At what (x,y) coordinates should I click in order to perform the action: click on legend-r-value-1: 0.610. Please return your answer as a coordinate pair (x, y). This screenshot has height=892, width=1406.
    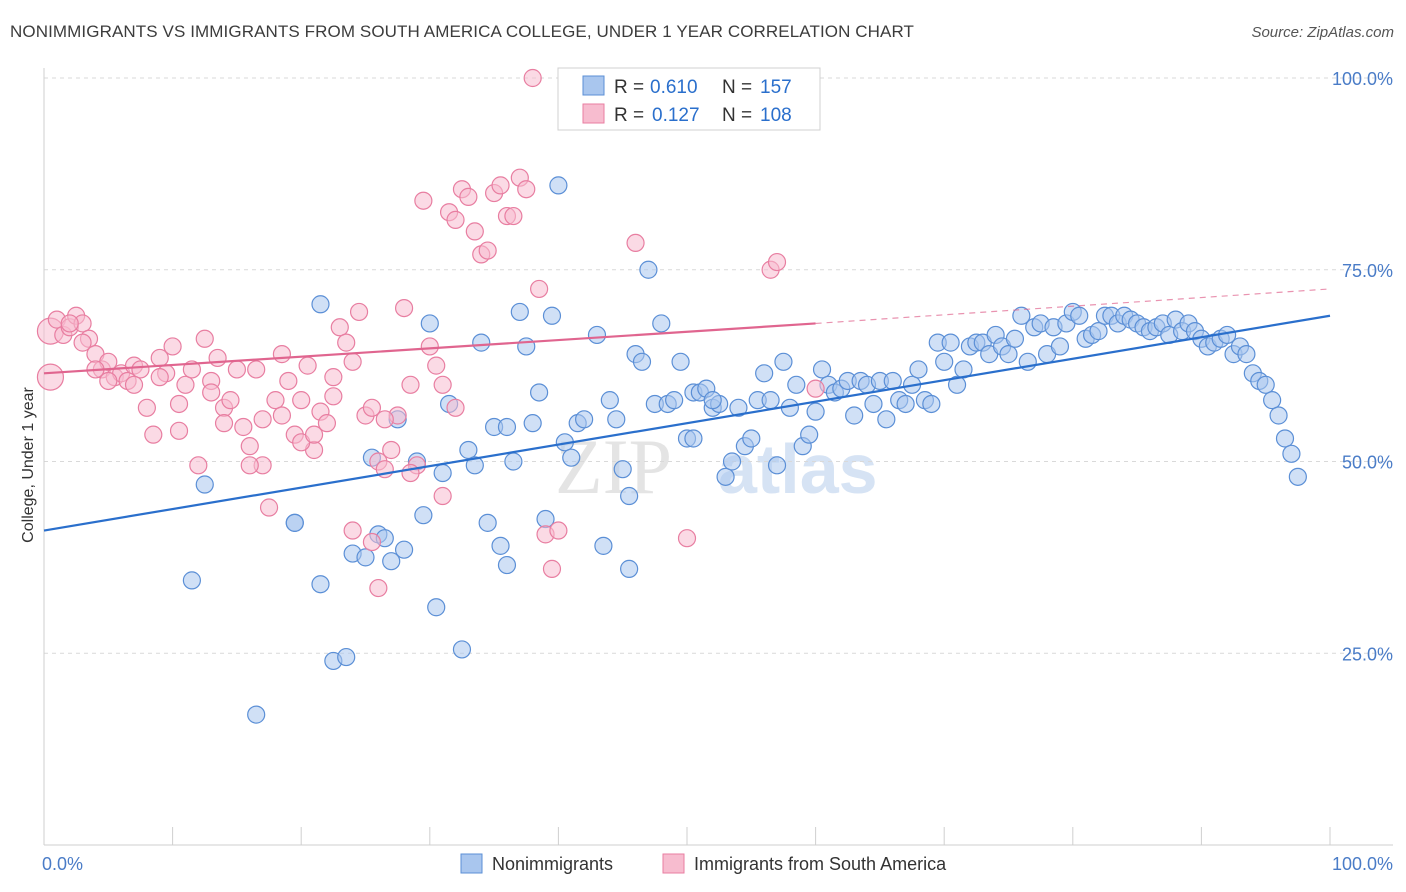
    Looking at the image, I should click on (674, 87).